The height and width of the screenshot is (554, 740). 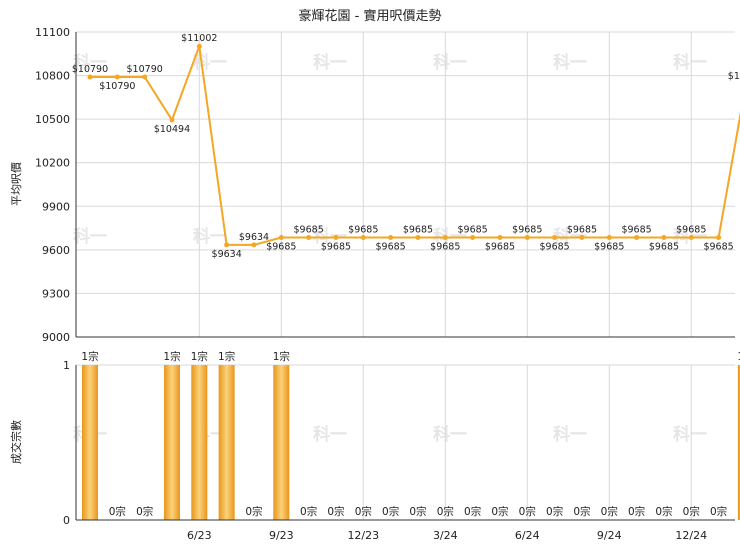 I want to click on watermark-2: 科一, so click(x=330, y=62).